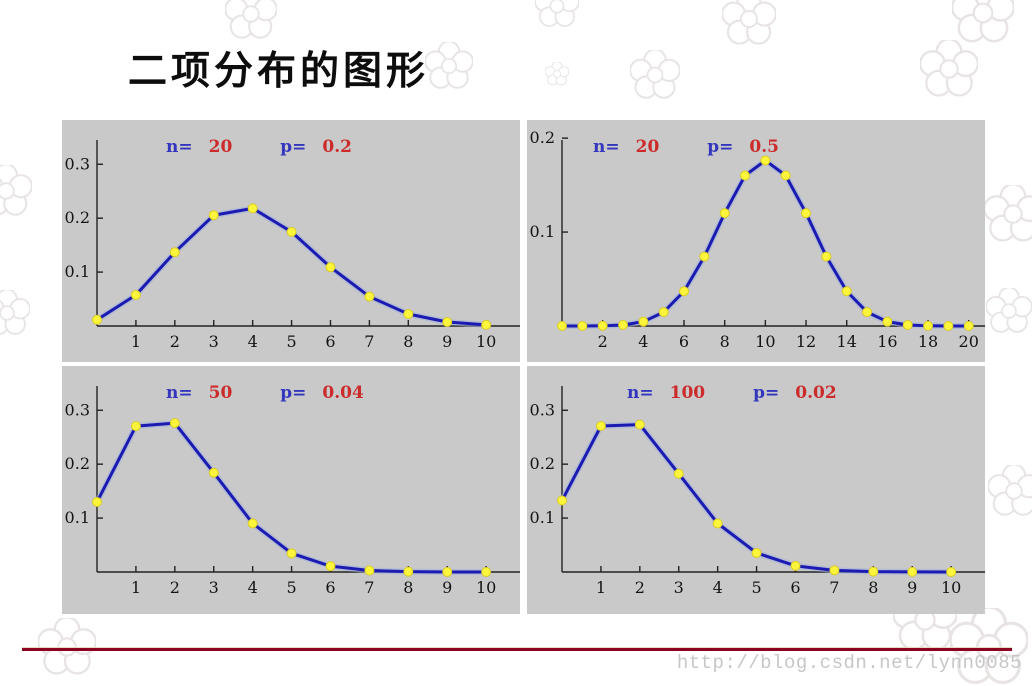  What do you see at coordinates (928, 341) in the screenshot?
I see `svg-text: 18` at bounding box center [928, 341].